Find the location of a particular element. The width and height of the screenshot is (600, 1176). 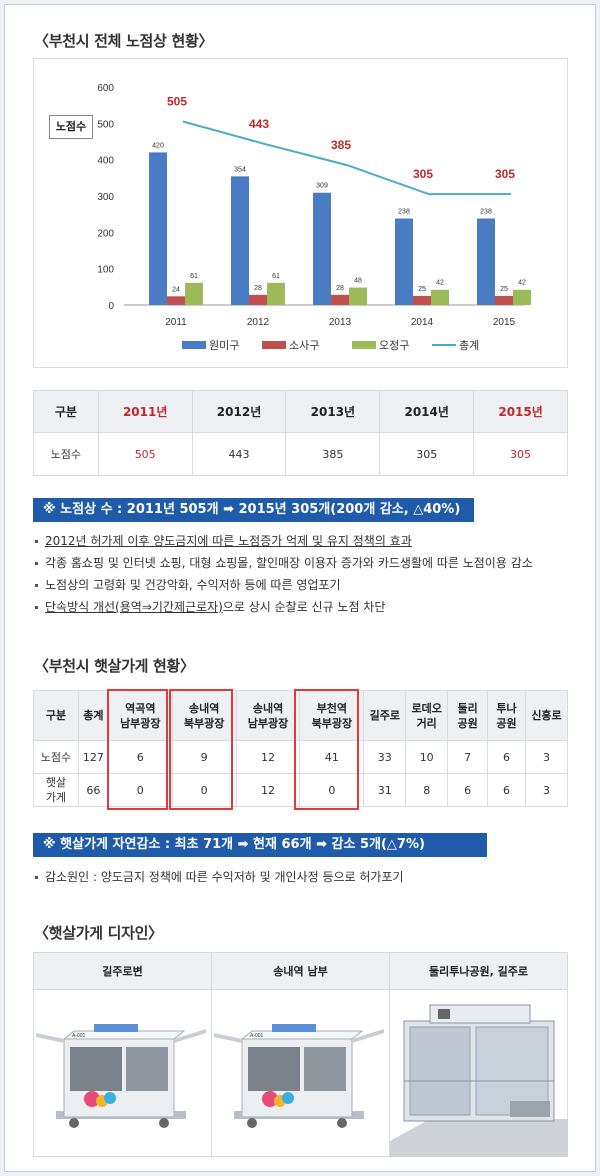

section-title-vendors: 〈부천시 전체 노점상 현황〉 is located at coordinates (124, 41).